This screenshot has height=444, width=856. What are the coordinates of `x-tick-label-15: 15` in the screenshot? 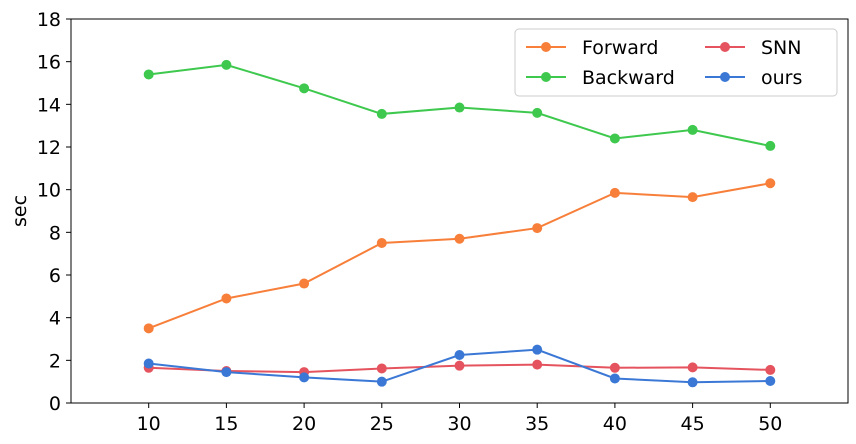 It's located at (226, 424).